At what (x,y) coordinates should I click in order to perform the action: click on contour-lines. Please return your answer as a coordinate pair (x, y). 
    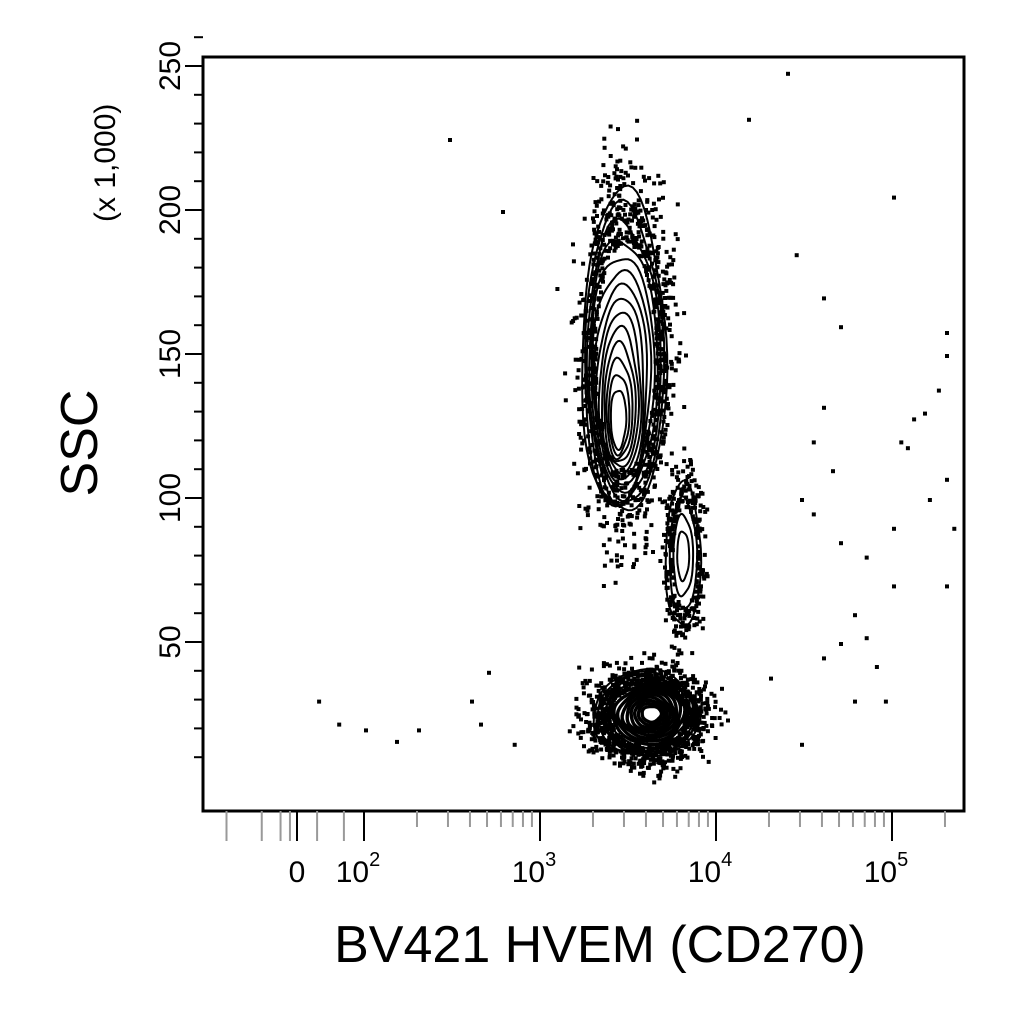
    Looking at the image, I should click on (642, 470).